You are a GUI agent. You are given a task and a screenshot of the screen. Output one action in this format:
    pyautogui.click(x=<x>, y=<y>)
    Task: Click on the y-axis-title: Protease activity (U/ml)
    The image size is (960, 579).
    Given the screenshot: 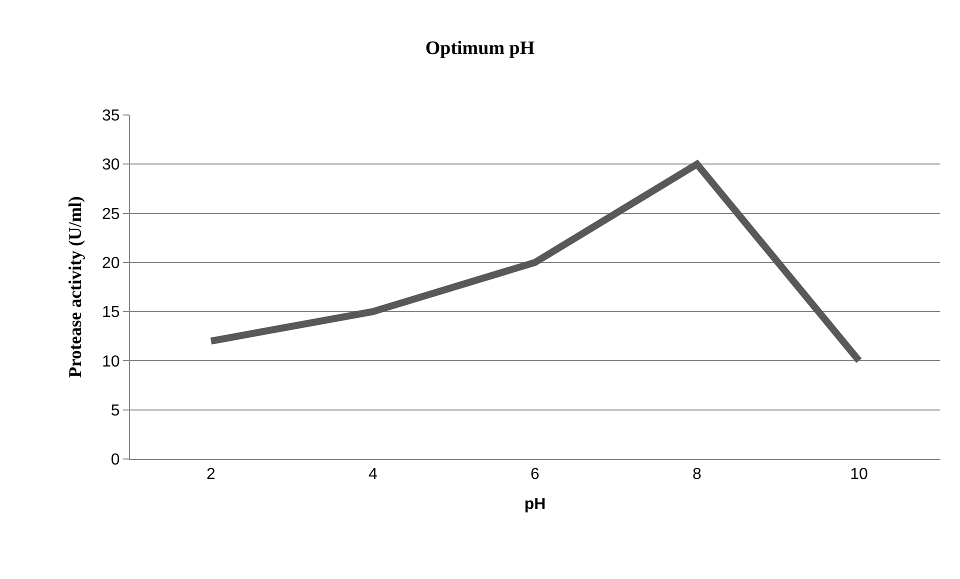 What is the action you would take?
    pyautogui.click(x=75, y=287)
    